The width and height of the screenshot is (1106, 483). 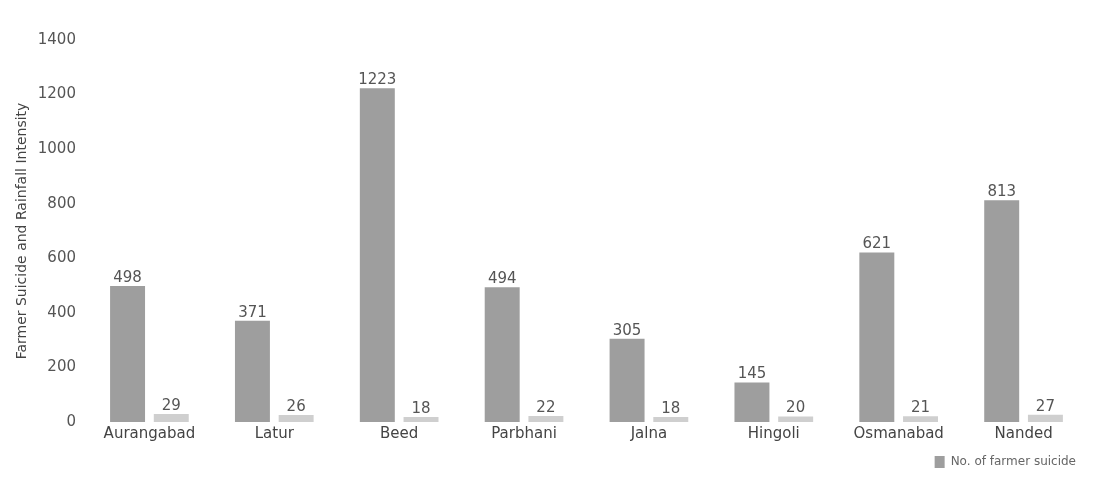 I want to click on data-label: 305, so click(x=627, y=329).